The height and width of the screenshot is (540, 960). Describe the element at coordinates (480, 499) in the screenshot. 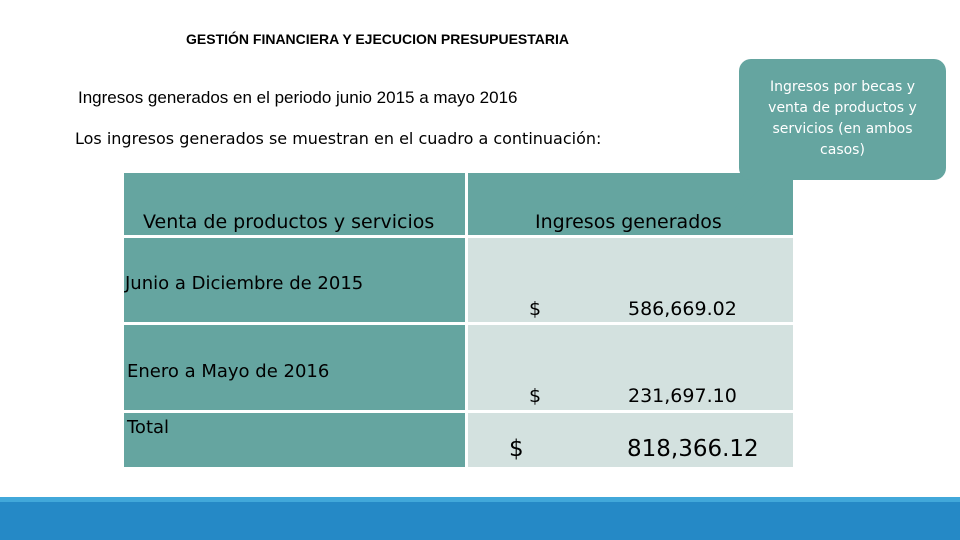

I see `footer-accent-bar` at that location.